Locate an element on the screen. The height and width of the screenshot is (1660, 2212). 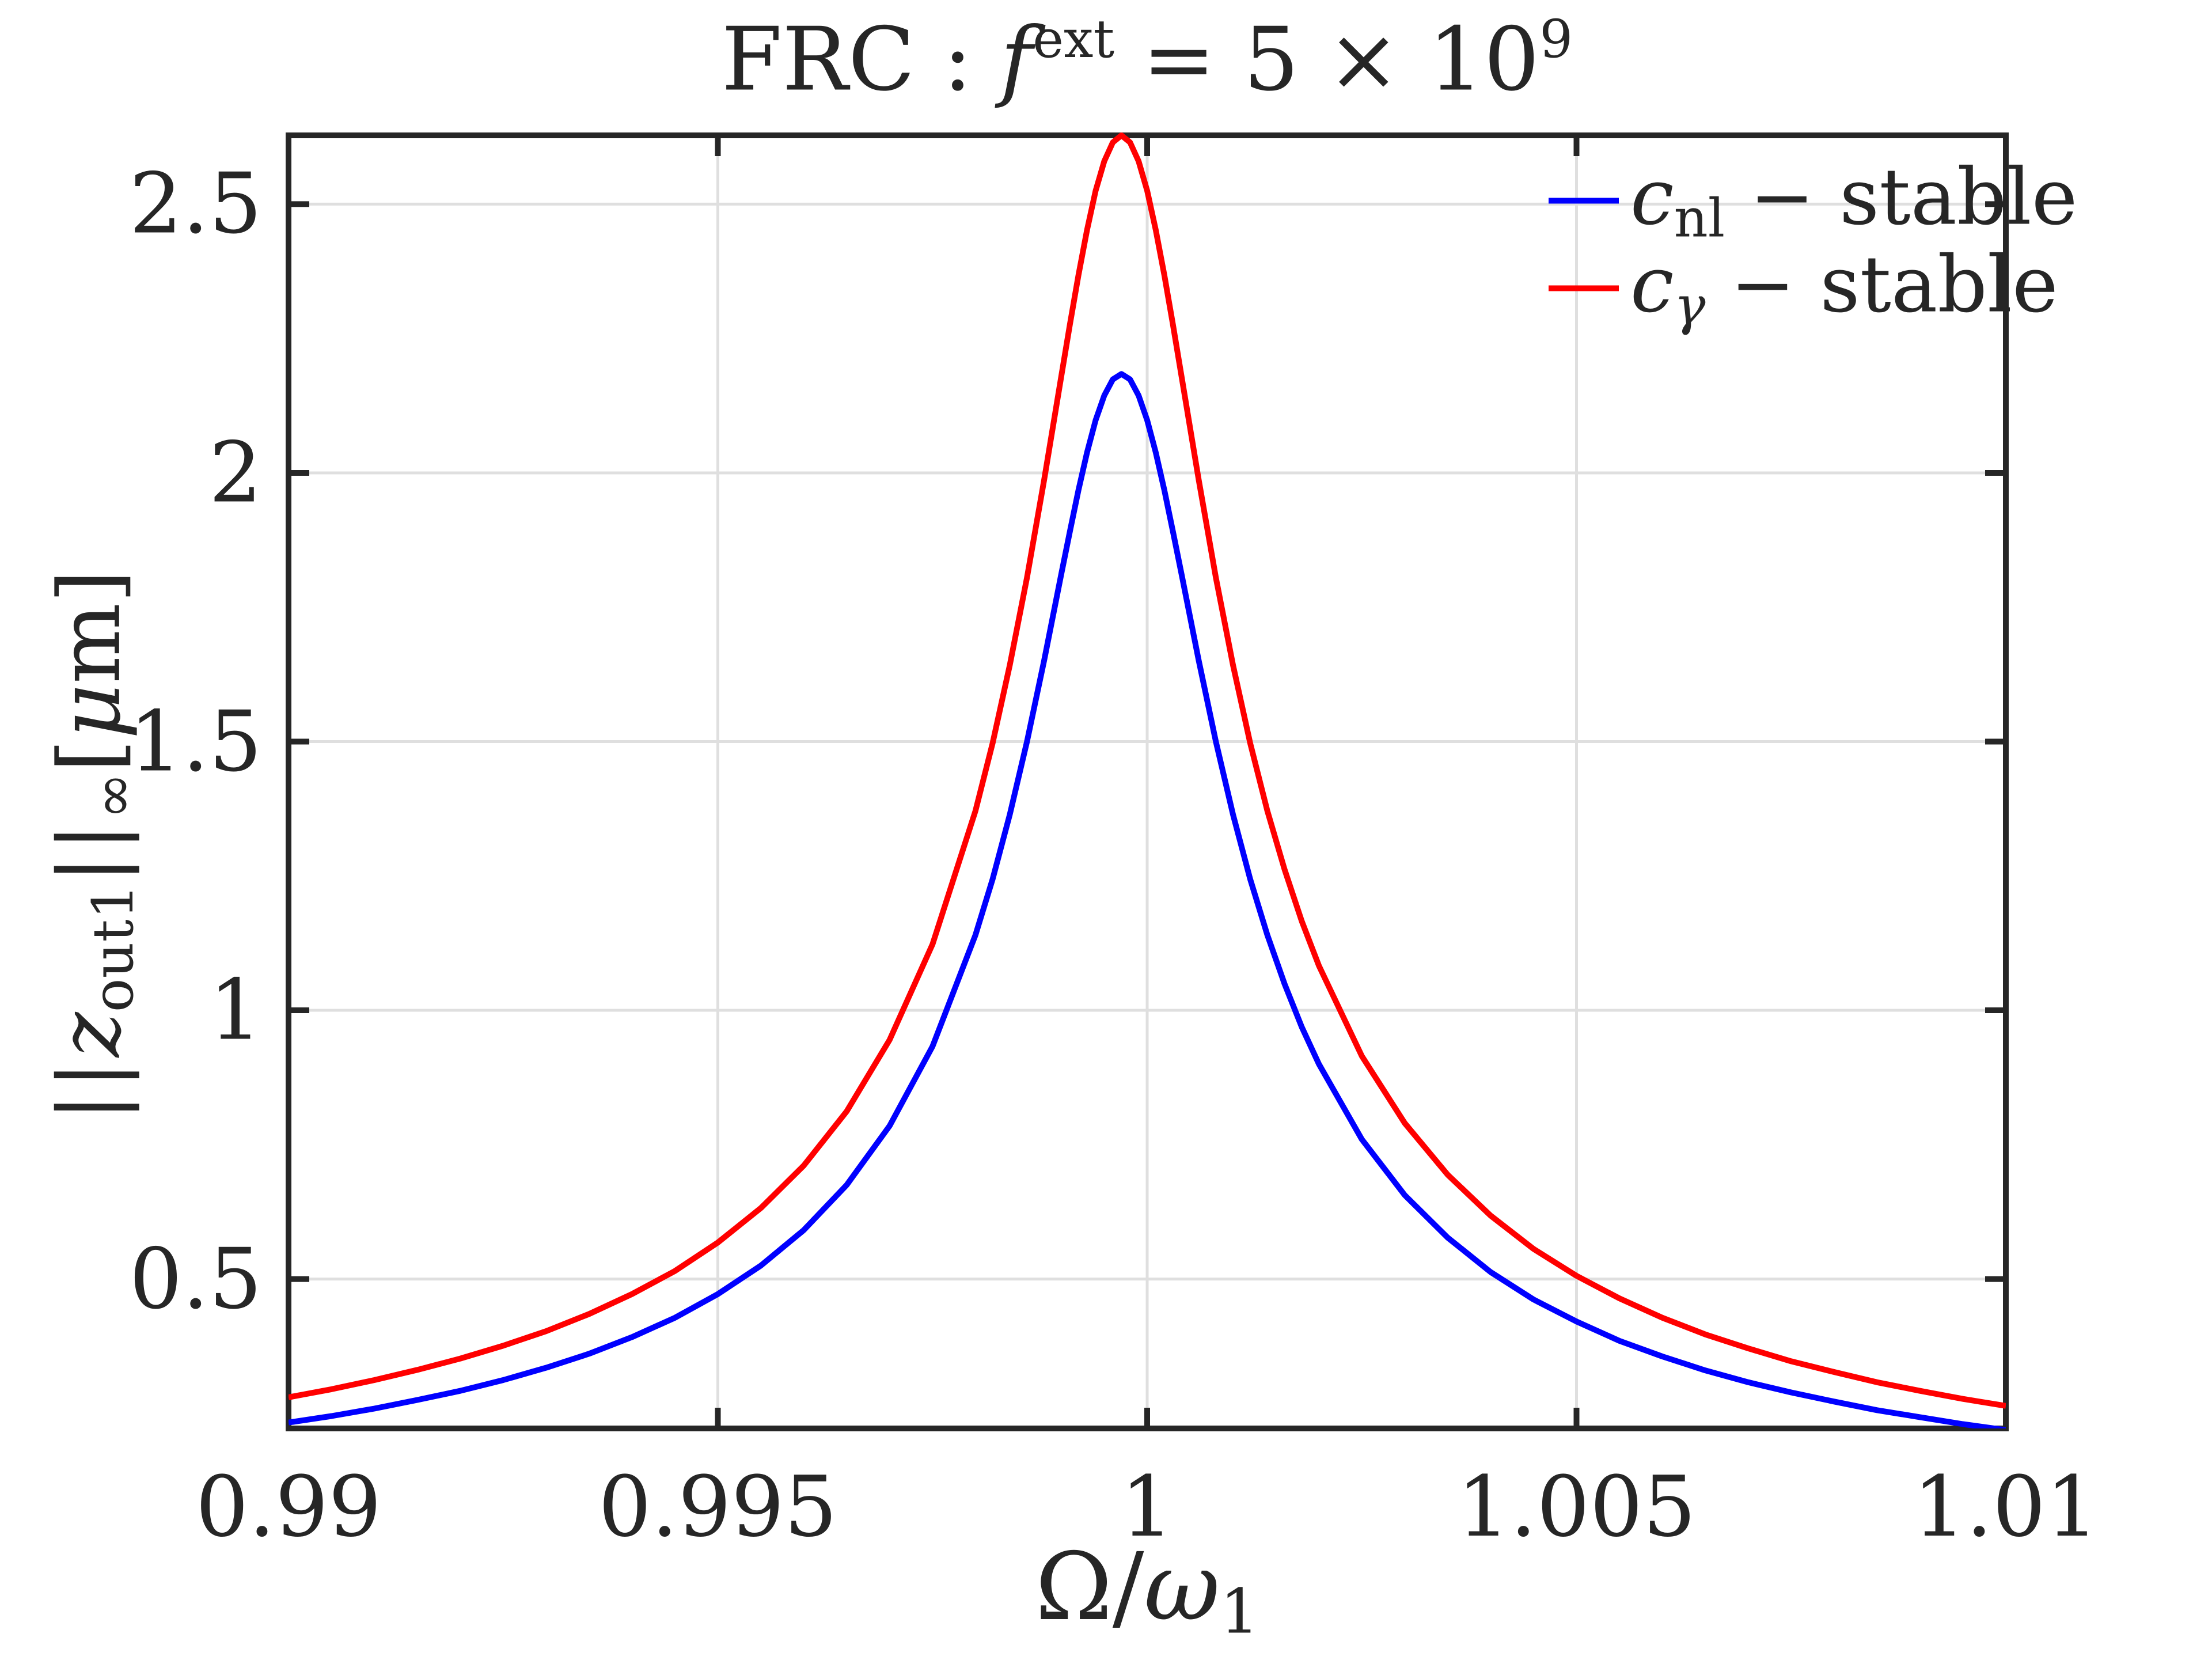
y-tick-label-2: 2 is located at coordinates (235, 473).